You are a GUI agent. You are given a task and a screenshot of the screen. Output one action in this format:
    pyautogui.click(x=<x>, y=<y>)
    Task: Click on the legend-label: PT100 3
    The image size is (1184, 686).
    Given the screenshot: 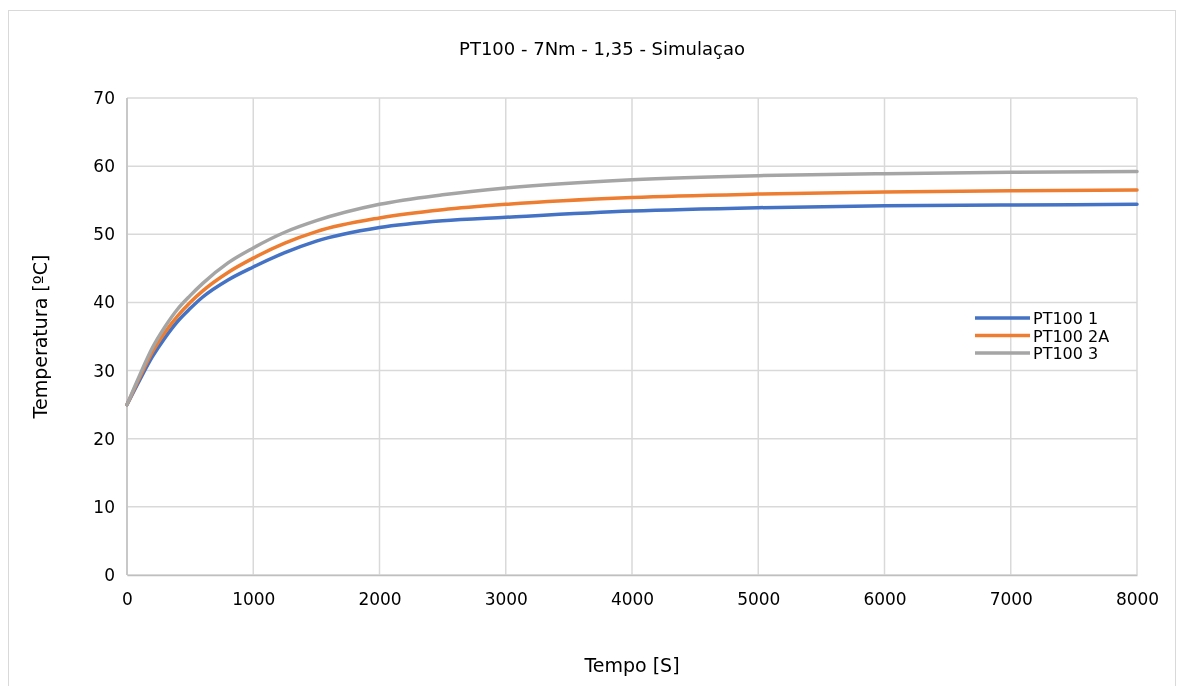 What is the action you would take?
    pyautogui.click(x=1066, y=353)
    